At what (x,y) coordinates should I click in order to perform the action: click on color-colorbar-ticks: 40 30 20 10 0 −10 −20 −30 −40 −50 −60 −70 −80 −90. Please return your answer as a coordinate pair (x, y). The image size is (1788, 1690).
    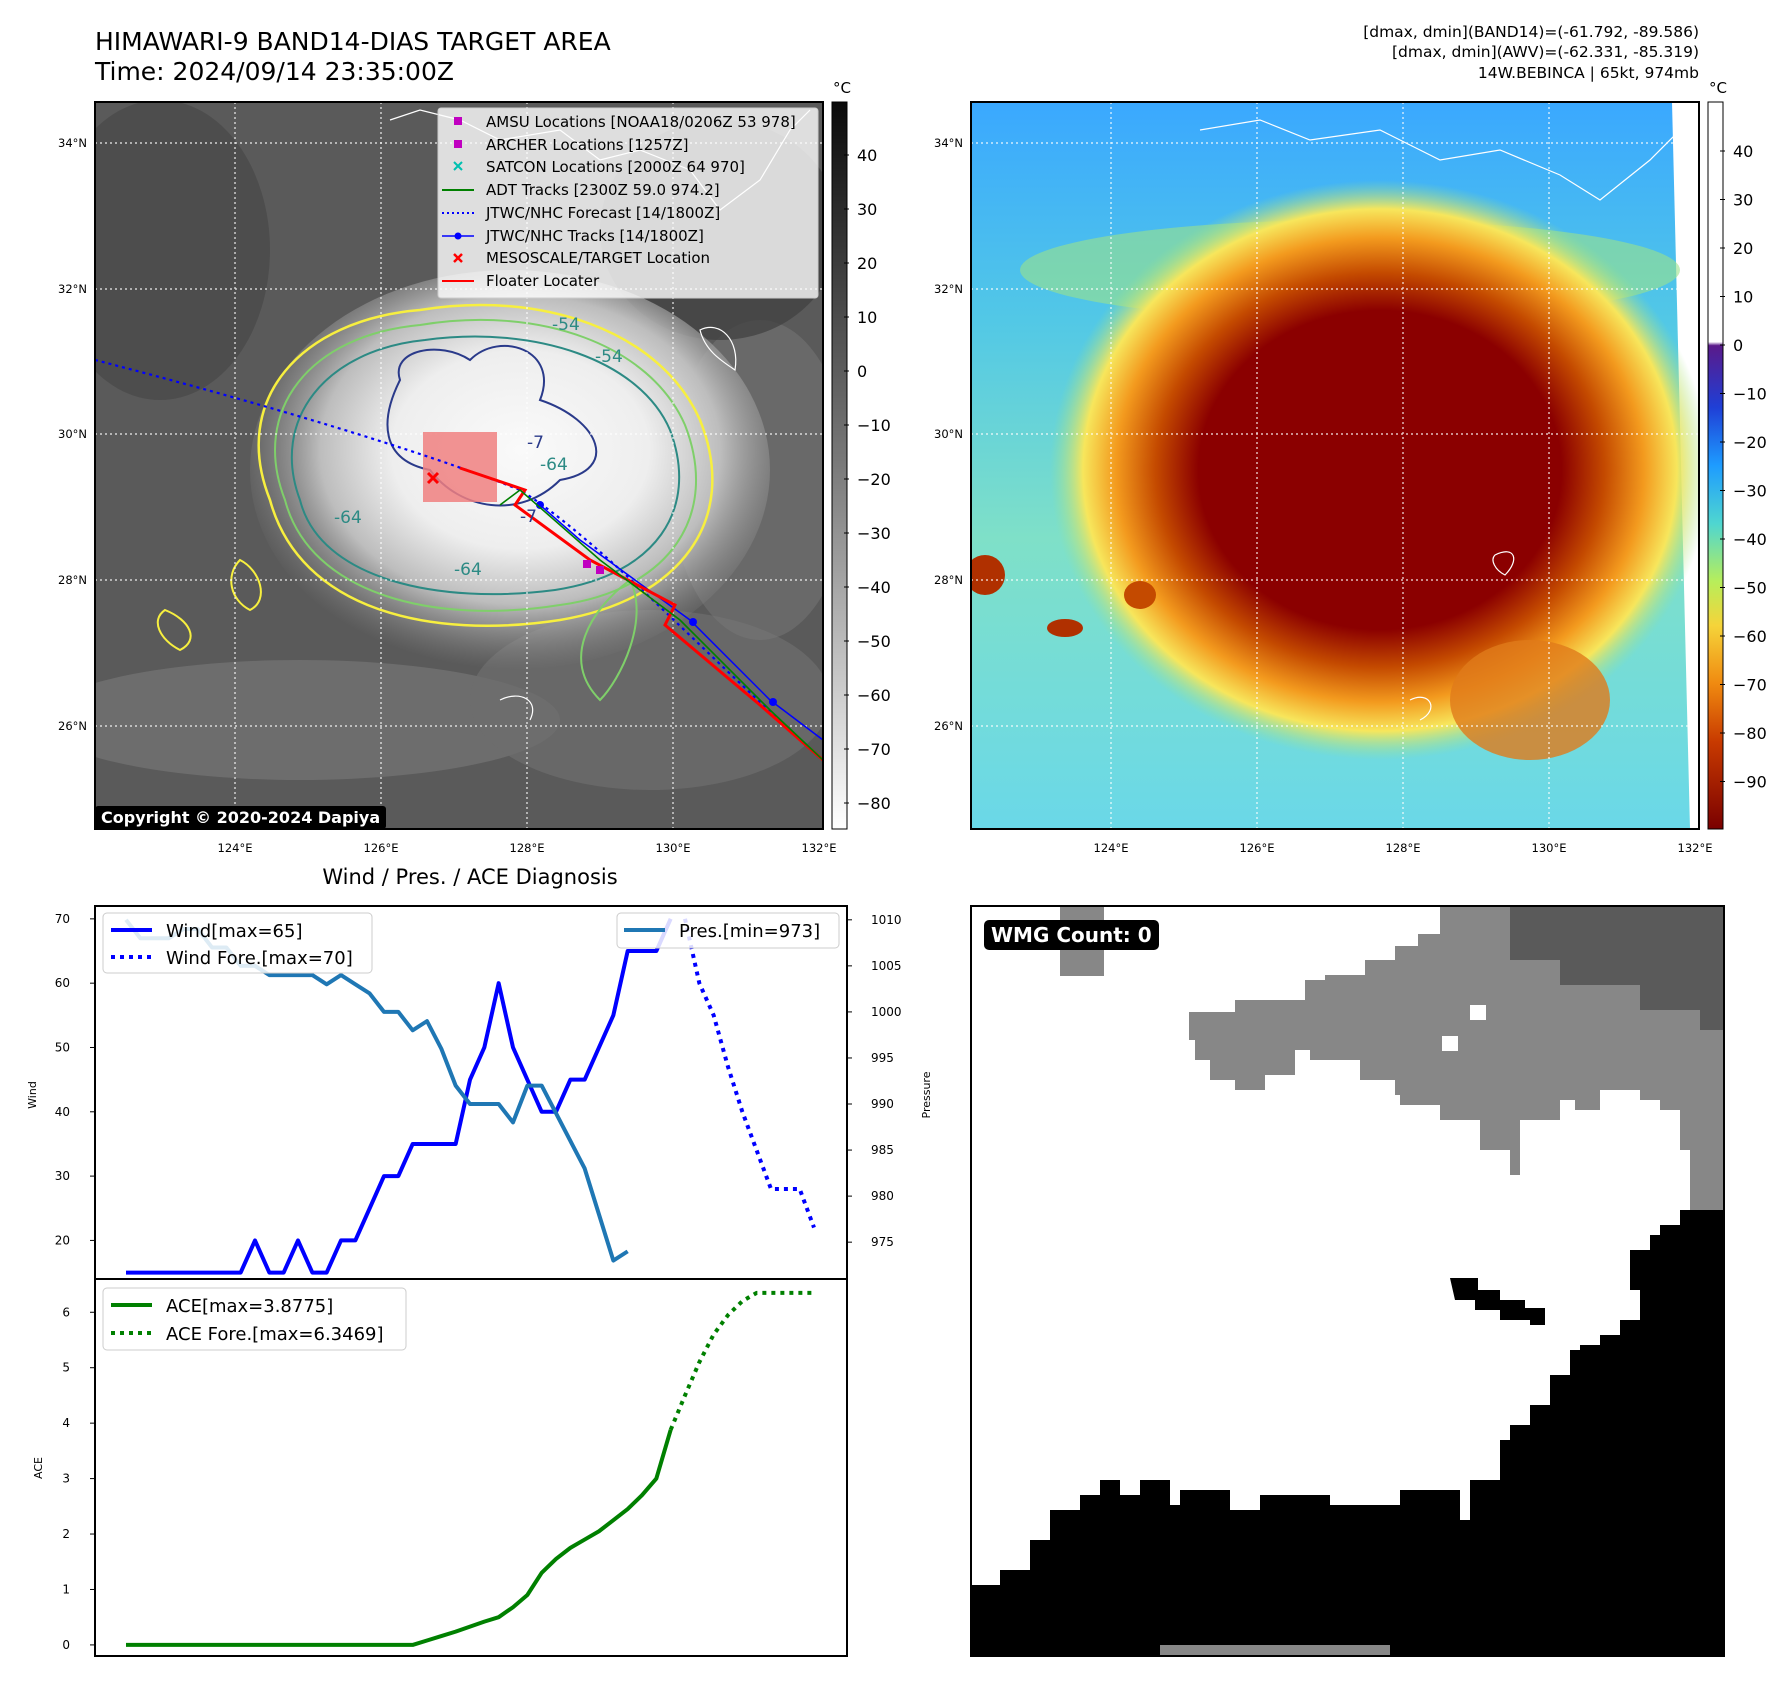
    Looking at the image, I should click on (1743, 467).